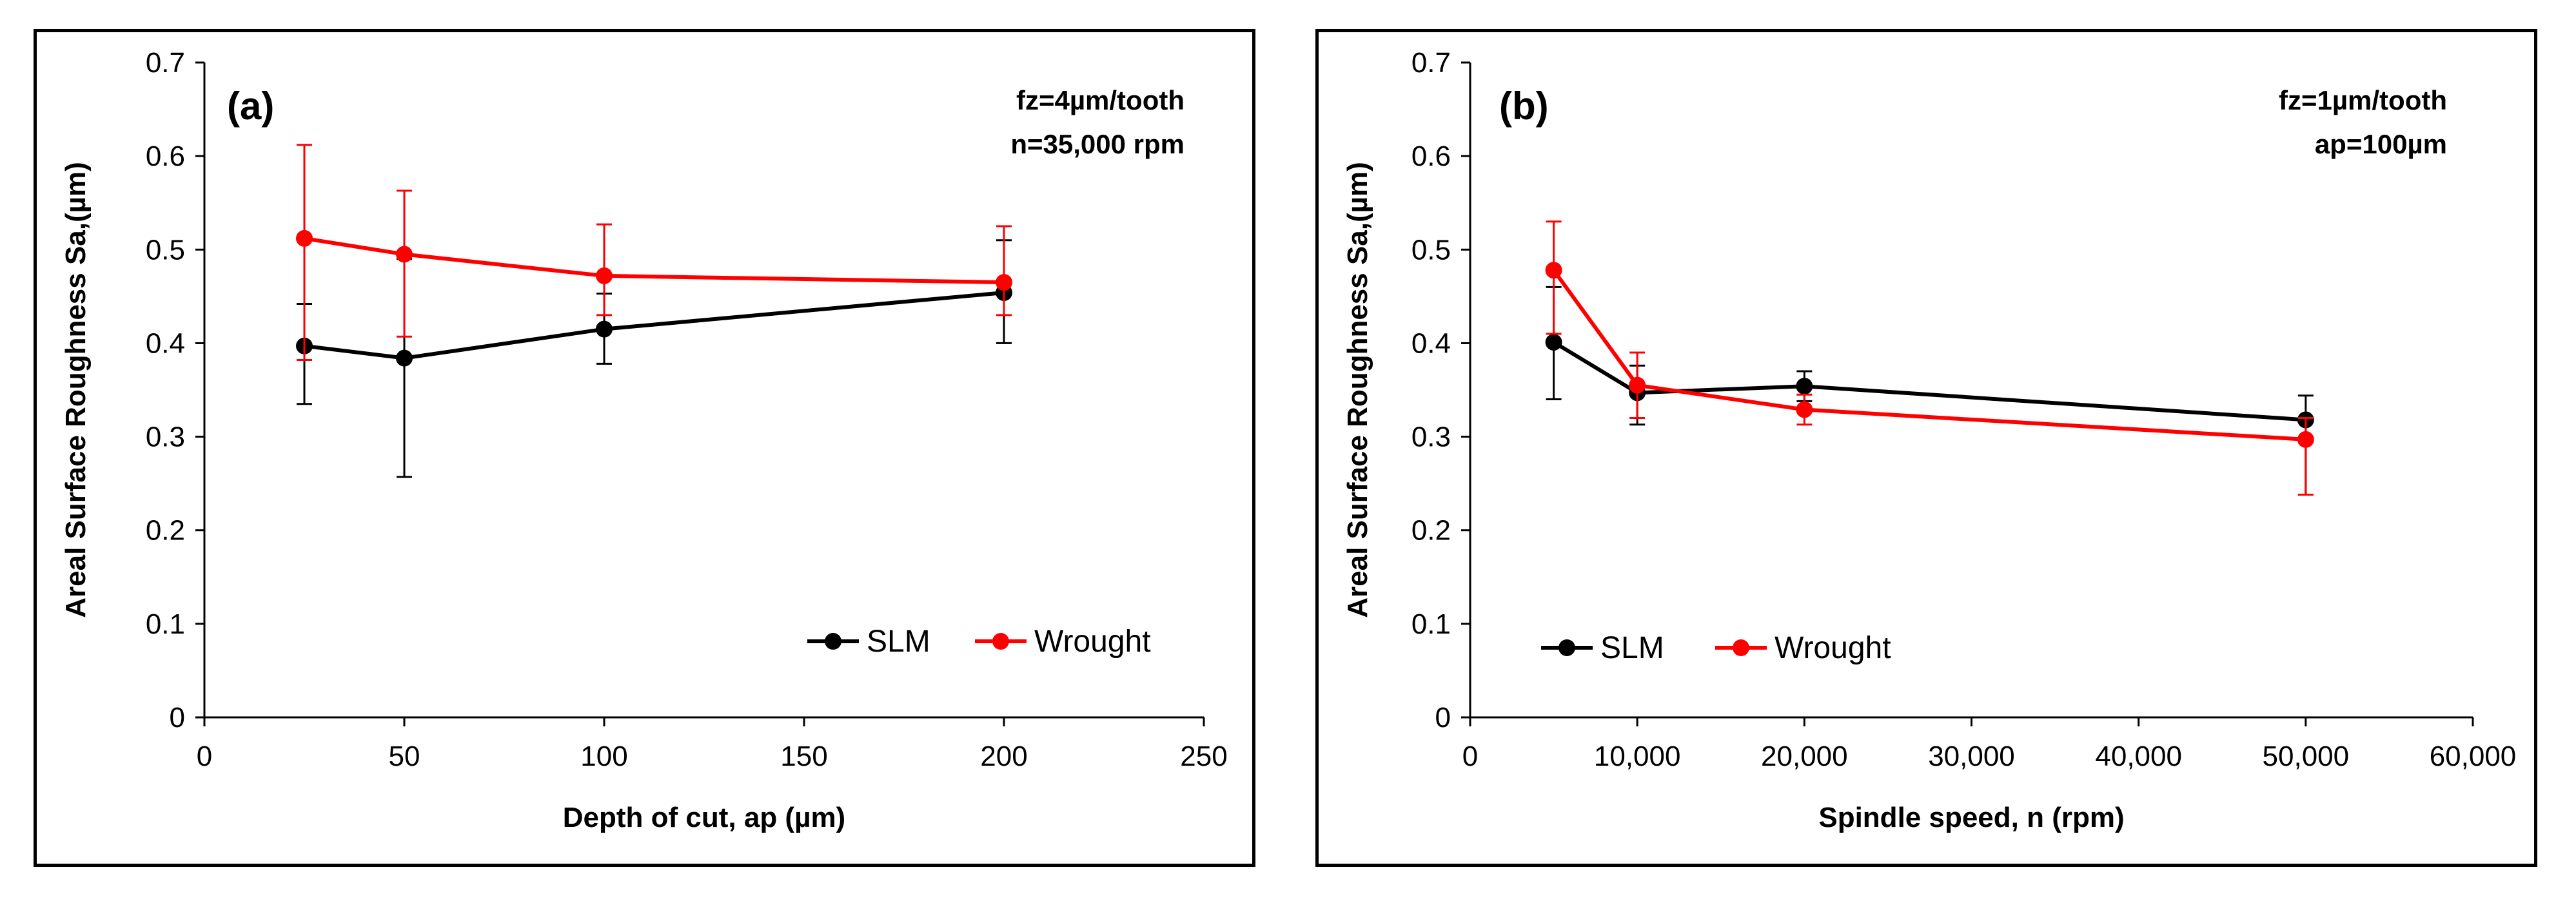  What do you see at coordinates (250, 106) in the screenshot?
I see `panel-label: (a)` at bounding box center [250, 106].